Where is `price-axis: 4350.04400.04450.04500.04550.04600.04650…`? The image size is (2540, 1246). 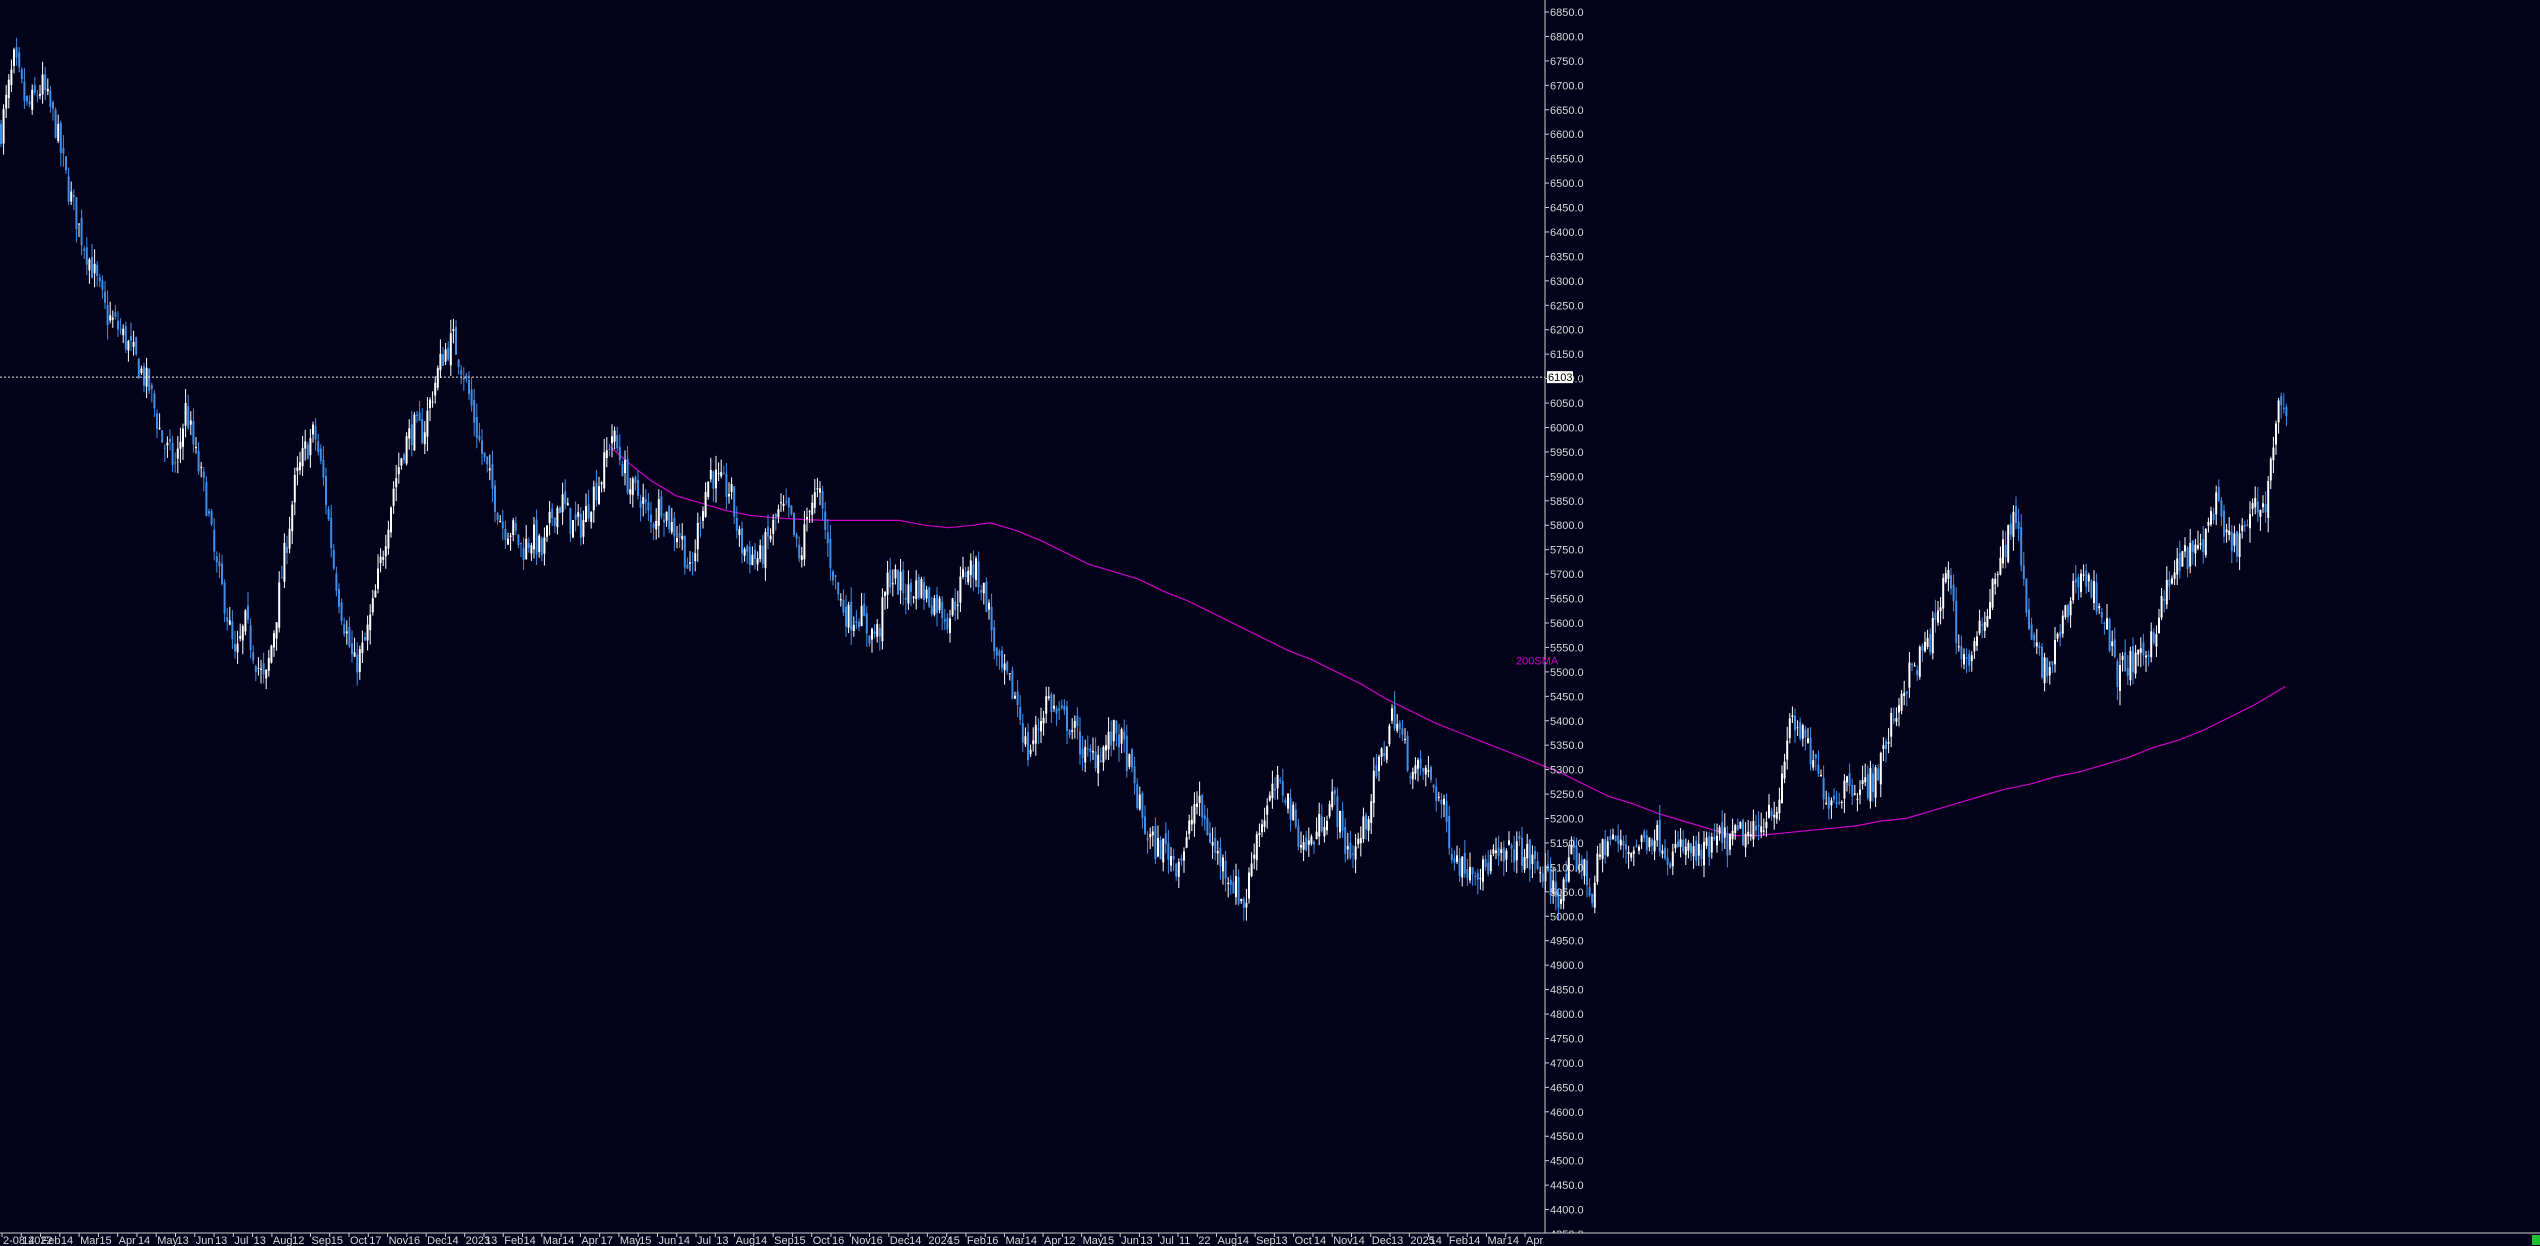
price-axis: 4350.04400.04450.04500.04550.04600.04650… is located at coordinates (1564, 620).